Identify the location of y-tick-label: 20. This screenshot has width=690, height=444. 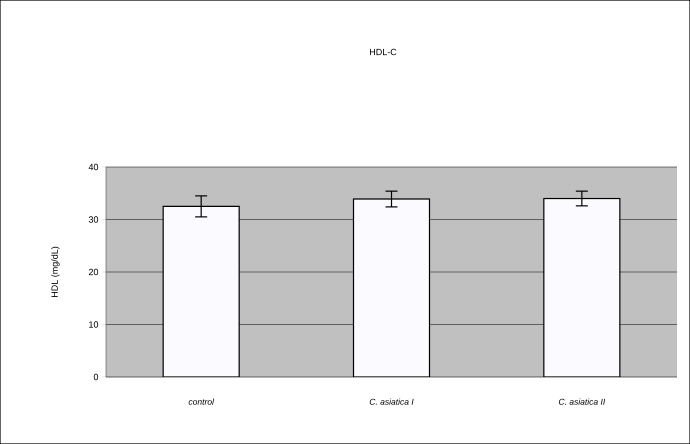
(93, 272).